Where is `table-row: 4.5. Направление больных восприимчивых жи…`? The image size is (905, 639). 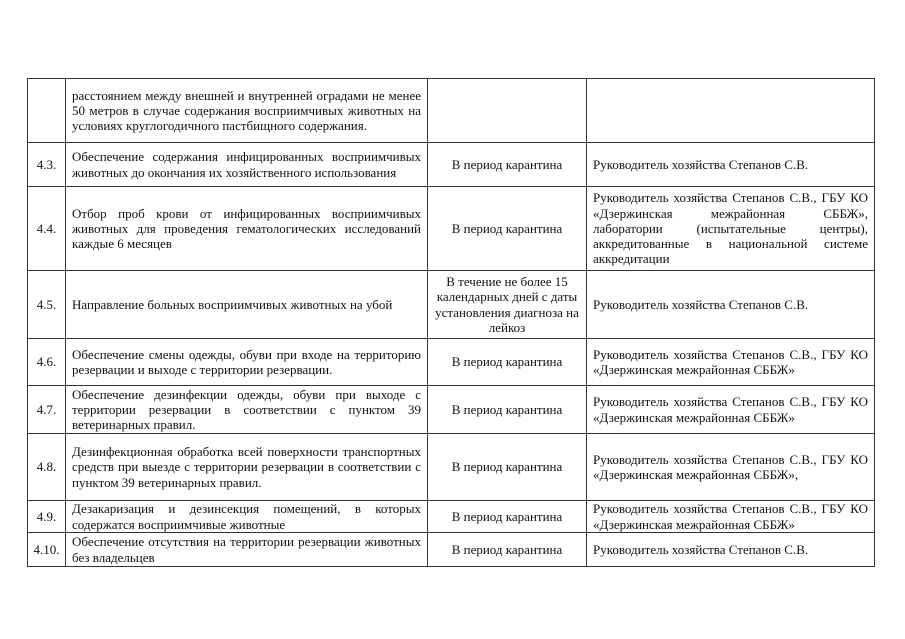 table-row: 4.5. Направление больных восприимчивых жи… is located at coordinates (451, 304).